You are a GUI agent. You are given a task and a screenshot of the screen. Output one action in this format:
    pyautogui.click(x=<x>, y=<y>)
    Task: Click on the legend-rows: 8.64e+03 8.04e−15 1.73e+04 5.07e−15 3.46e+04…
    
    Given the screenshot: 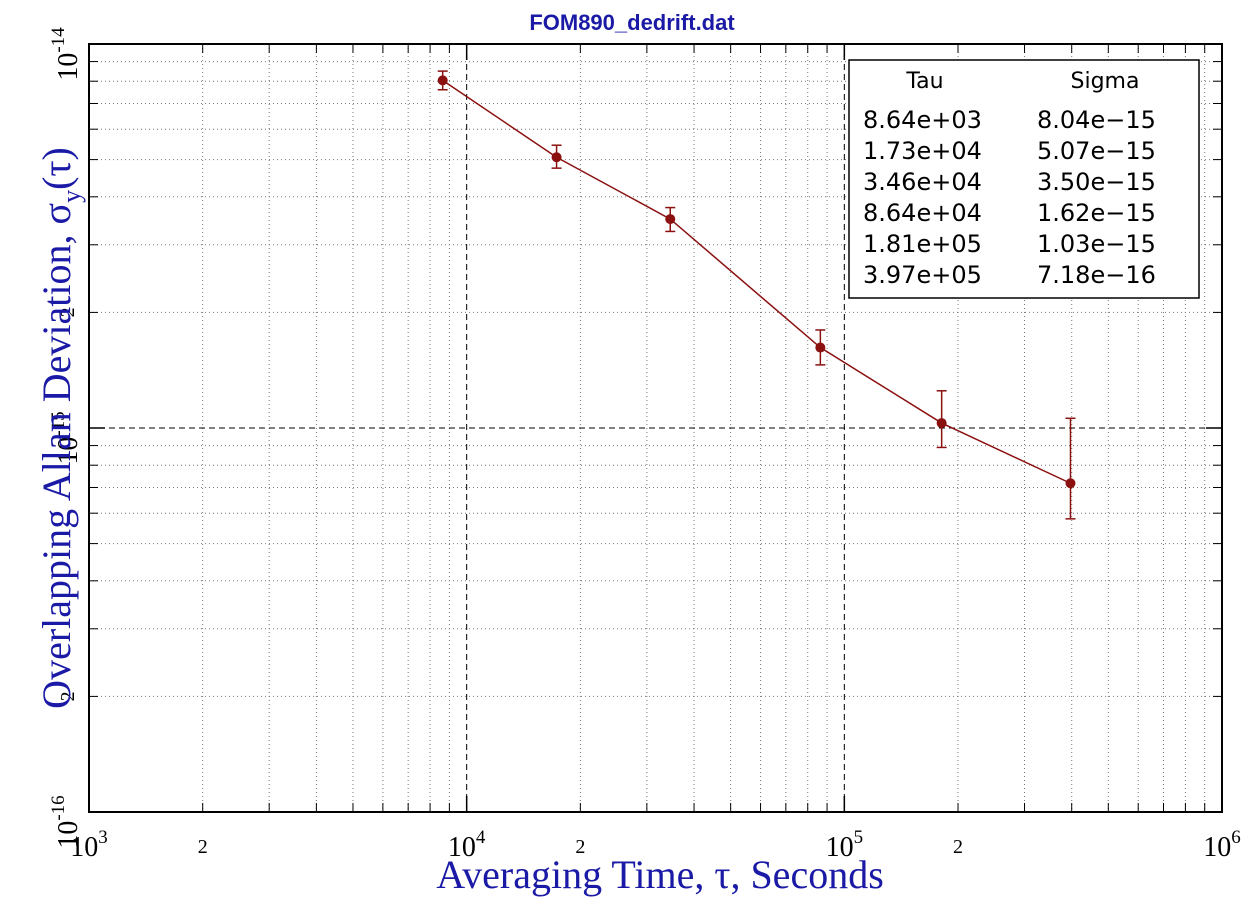 What is the action you would take?
    pyautogui.click(x=1009, y=197)
    